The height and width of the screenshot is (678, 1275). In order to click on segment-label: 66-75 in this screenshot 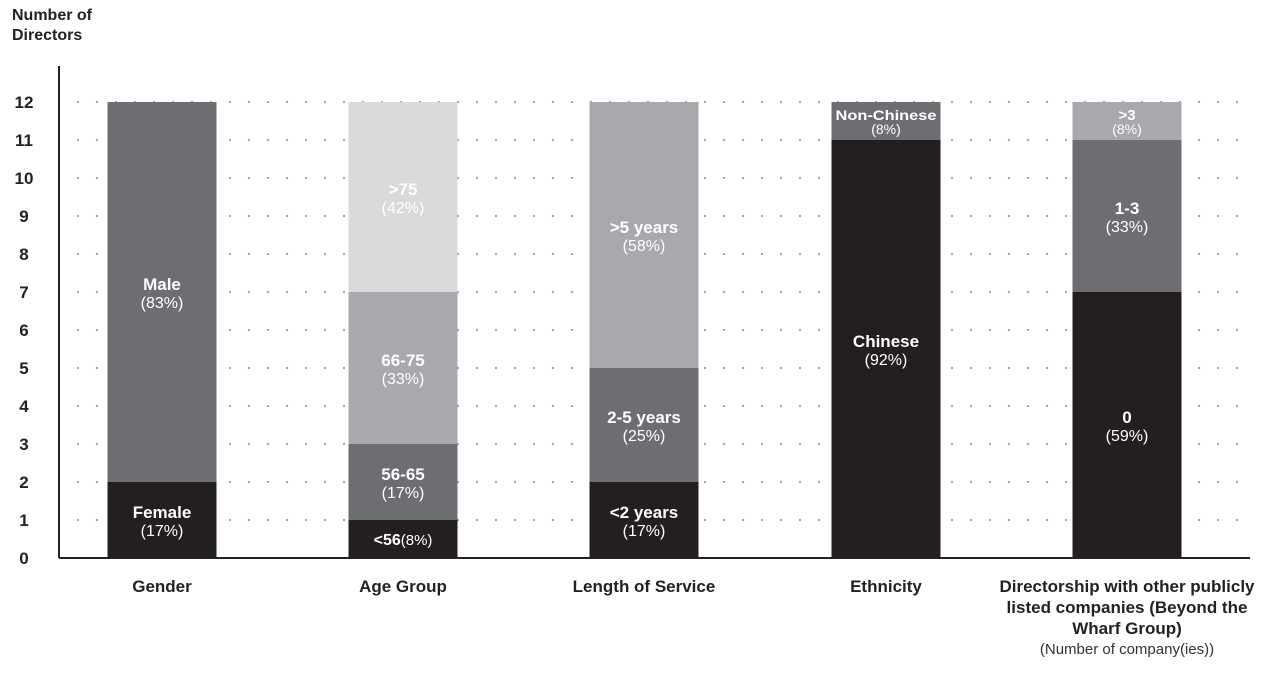, I will do `click(402, 360)`.